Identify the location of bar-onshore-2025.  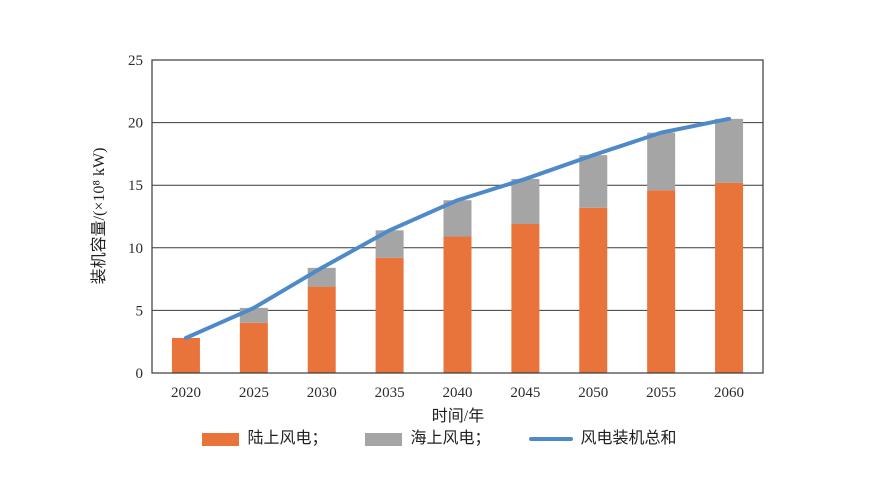
(253, 347).